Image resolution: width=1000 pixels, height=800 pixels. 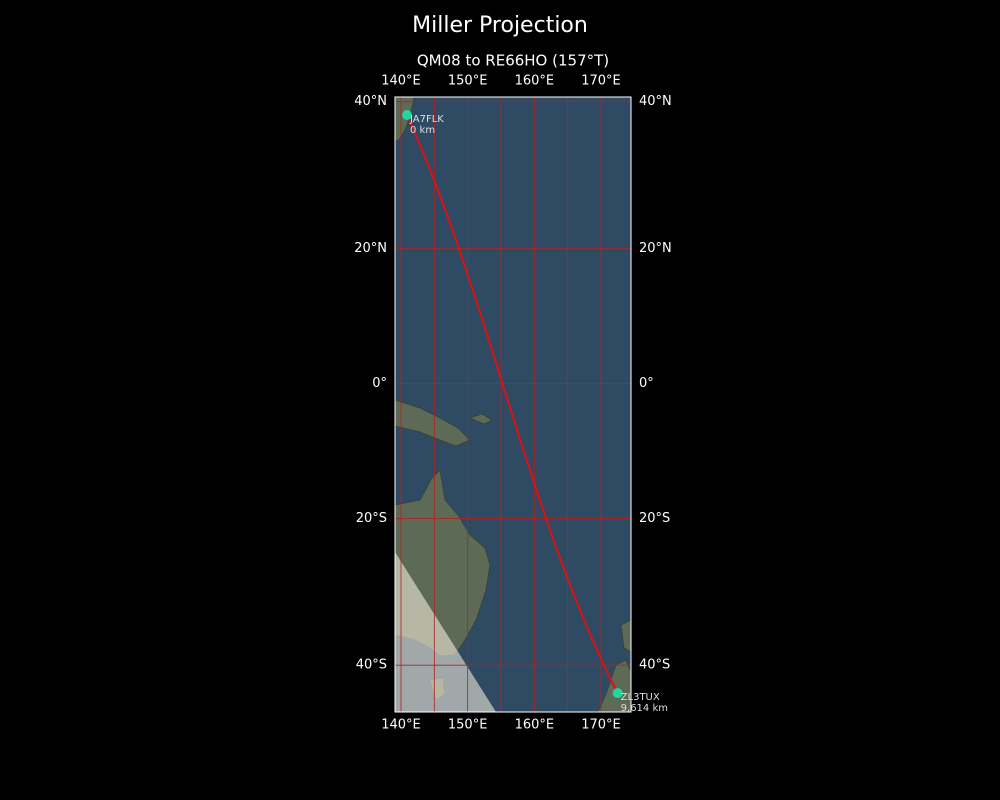 I want to click on station-distance: 9,614 km, so click(x=644, y=708).